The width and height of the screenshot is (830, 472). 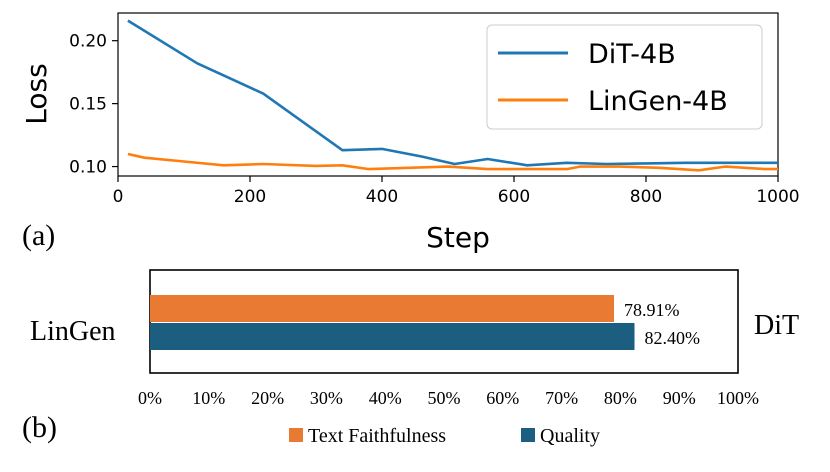 I want to click on x-tick-label: 100%, so click(x=738, y=398).